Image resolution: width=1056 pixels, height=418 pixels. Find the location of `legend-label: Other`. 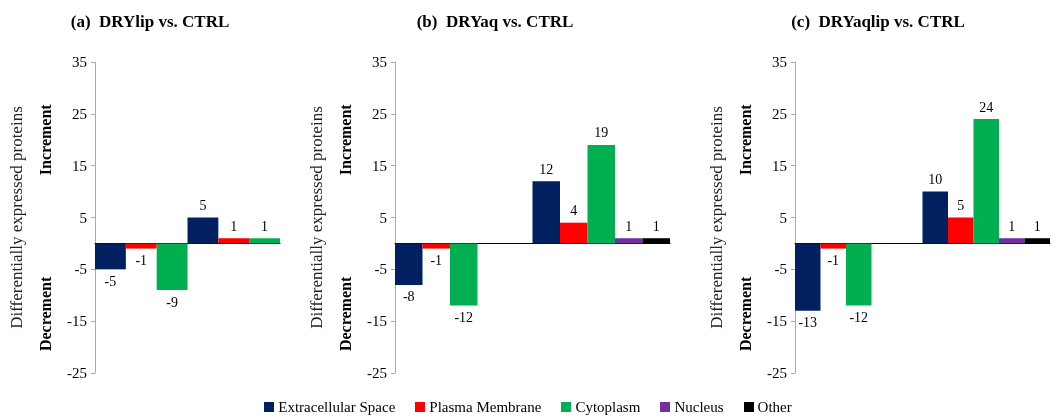

legend-label: Other is located at coordinates (774, 407).